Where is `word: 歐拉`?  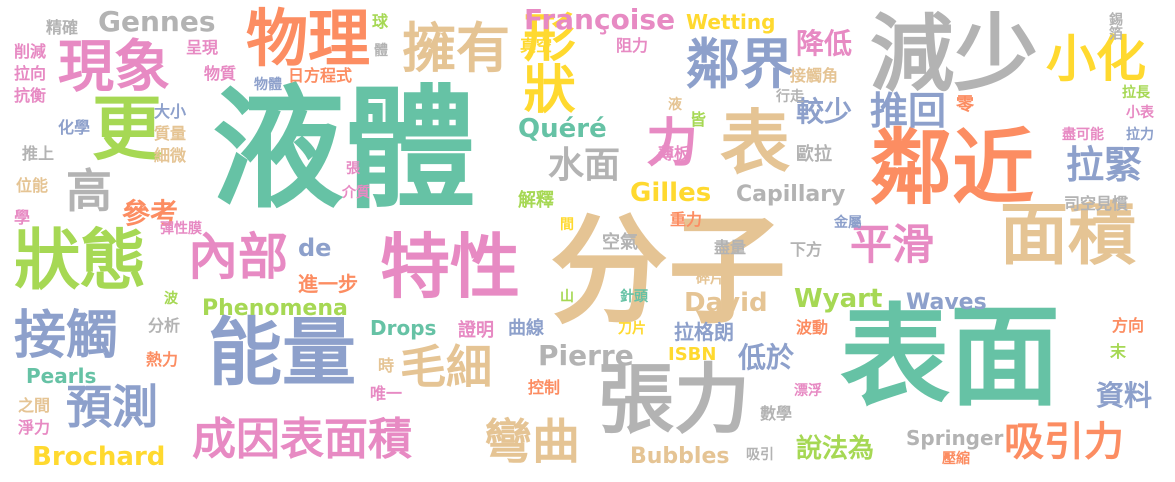
word: 歐拉 is located at coordinates (814, 154).